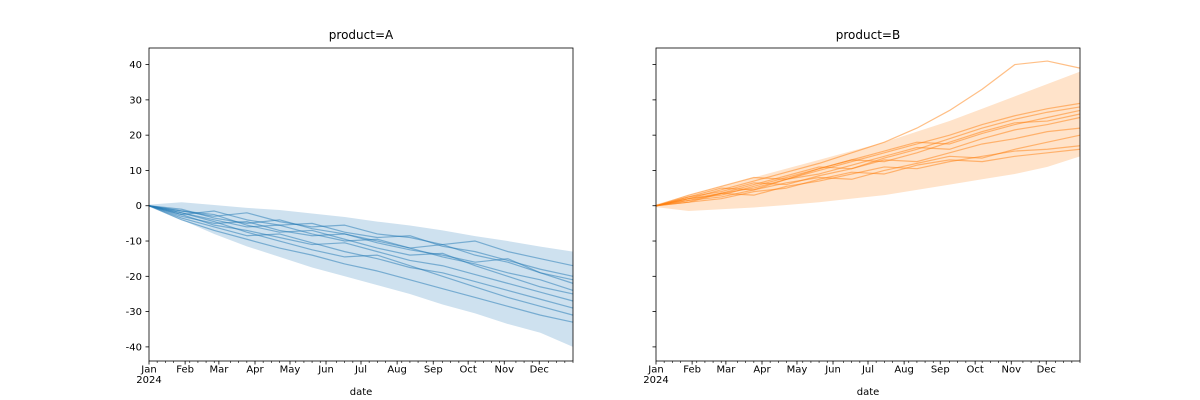 The image size is (1200, 400). I want to click on panel-b-title: product=B, so click(868, 35).